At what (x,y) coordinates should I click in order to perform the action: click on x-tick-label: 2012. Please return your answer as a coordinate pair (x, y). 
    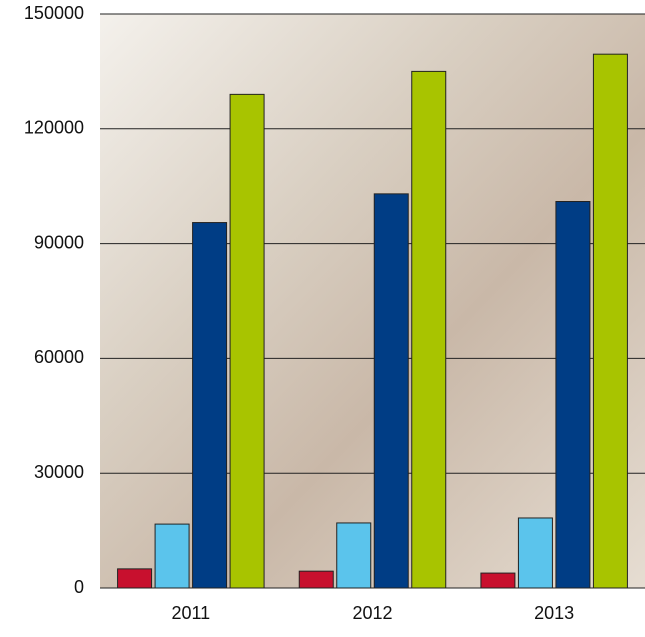
    Looking at the image, I should click on (372, 613).